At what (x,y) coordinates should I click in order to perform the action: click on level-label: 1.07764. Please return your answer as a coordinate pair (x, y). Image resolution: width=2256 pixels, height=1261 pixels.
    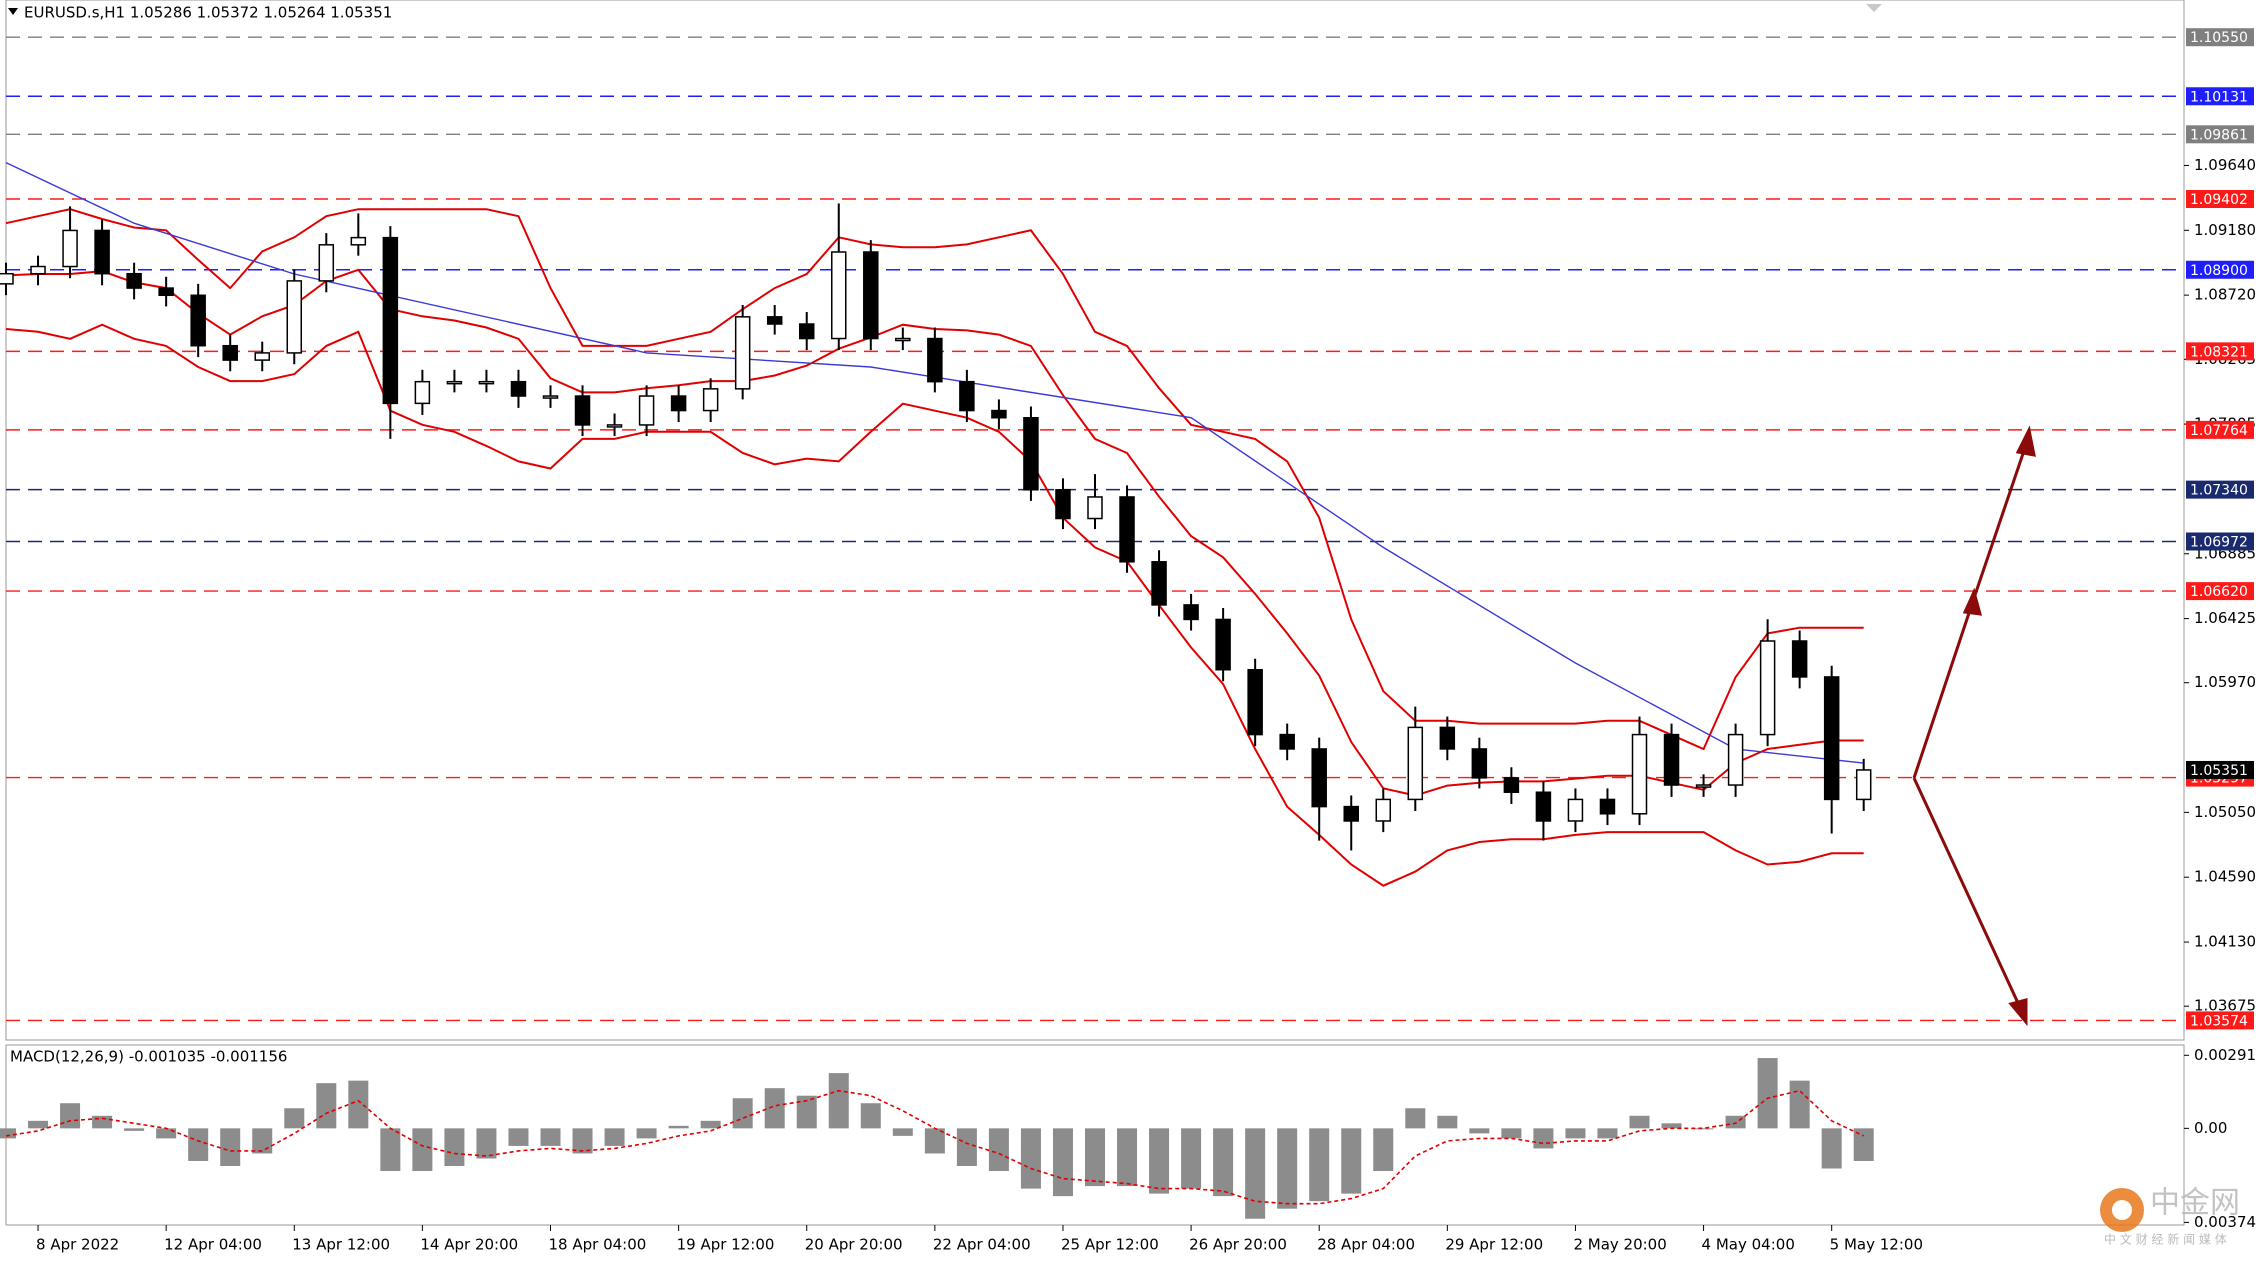
    Looking at the image, I should click on (2219, 431).